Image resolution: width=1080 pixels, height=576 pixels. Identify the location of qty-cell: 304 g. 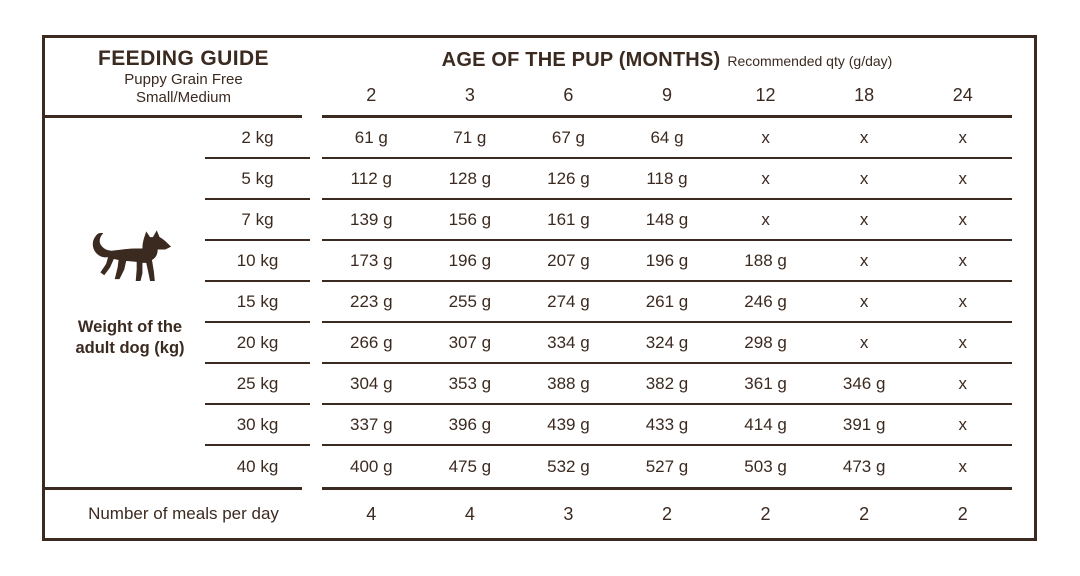
(371, 383).